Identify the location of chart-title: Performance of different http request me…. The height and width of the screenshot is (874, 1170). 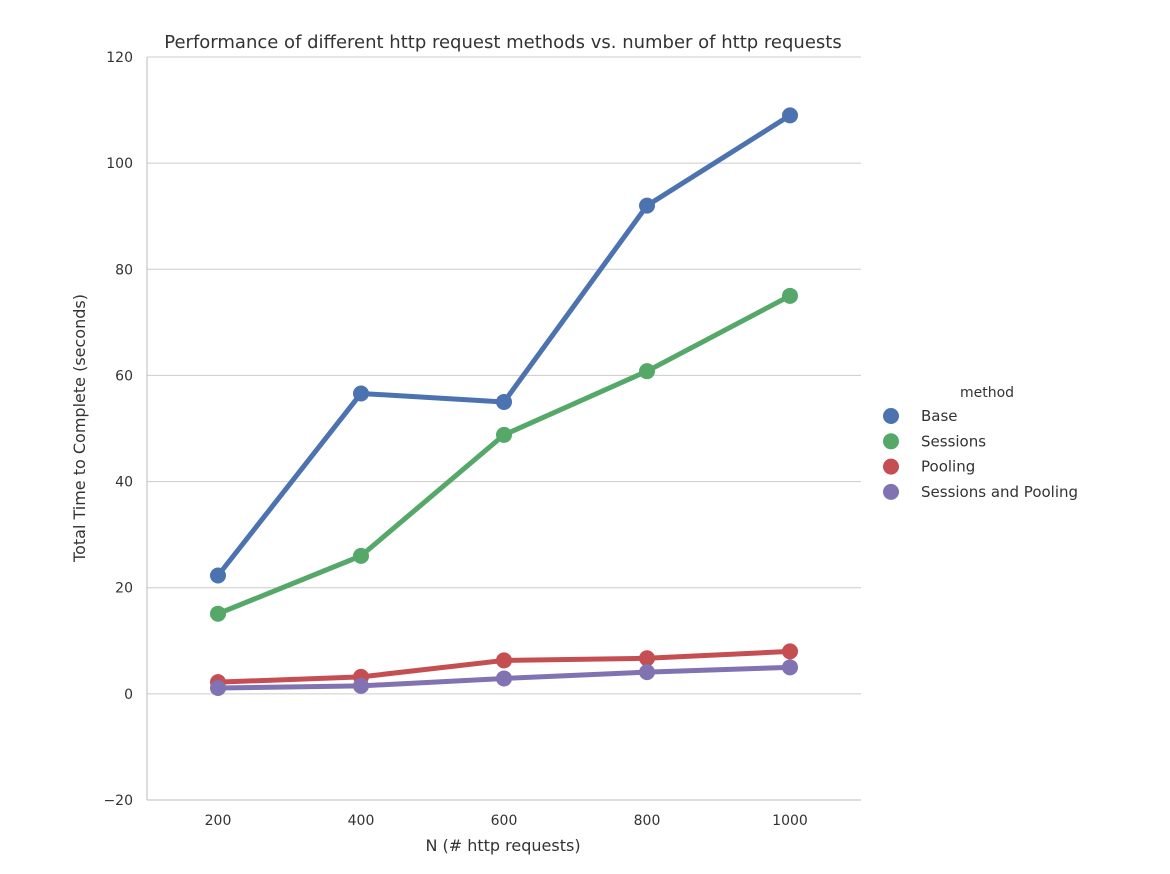
(502, 42).